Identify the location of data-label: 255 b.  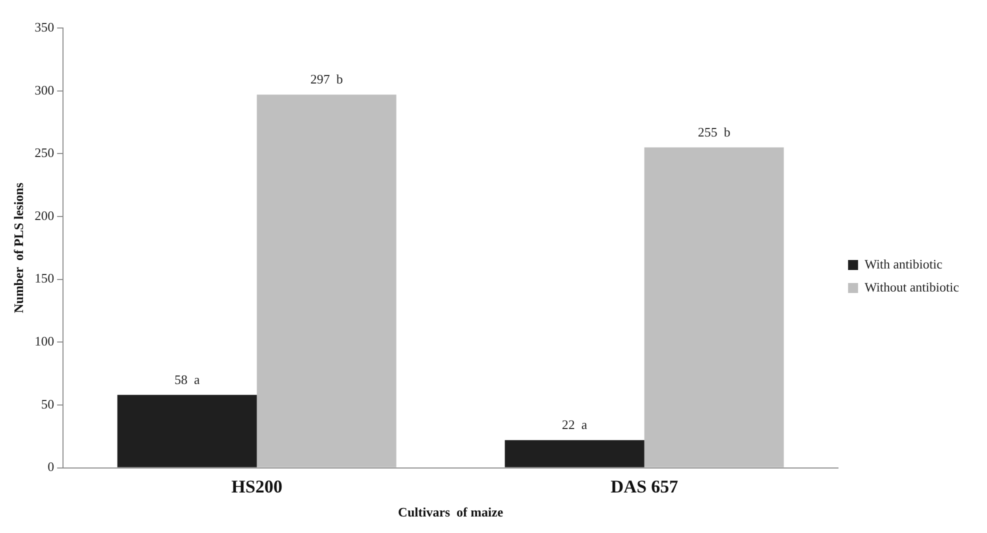
(714, 132).